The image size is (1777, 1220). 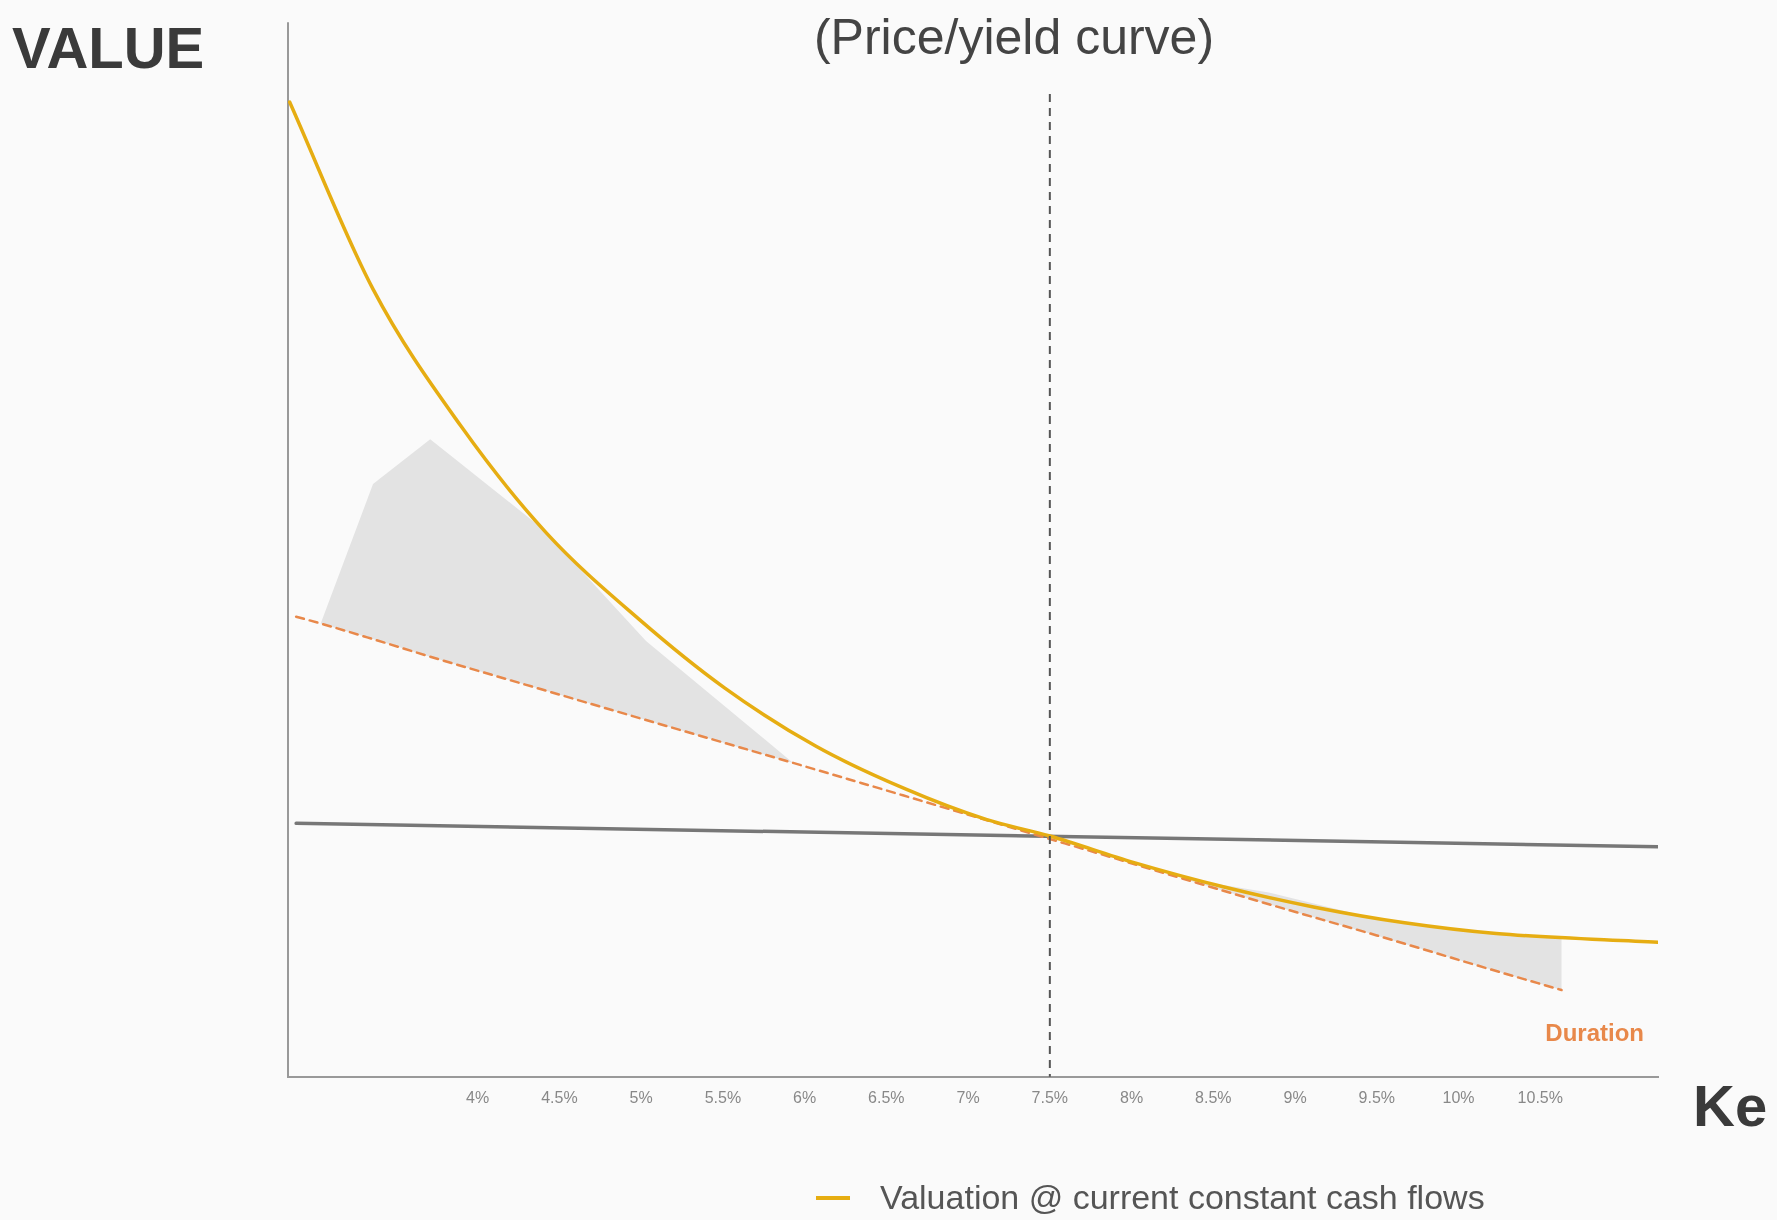 I want to click on x-tick-label: 6.5%, so click(x=886, y=1097).